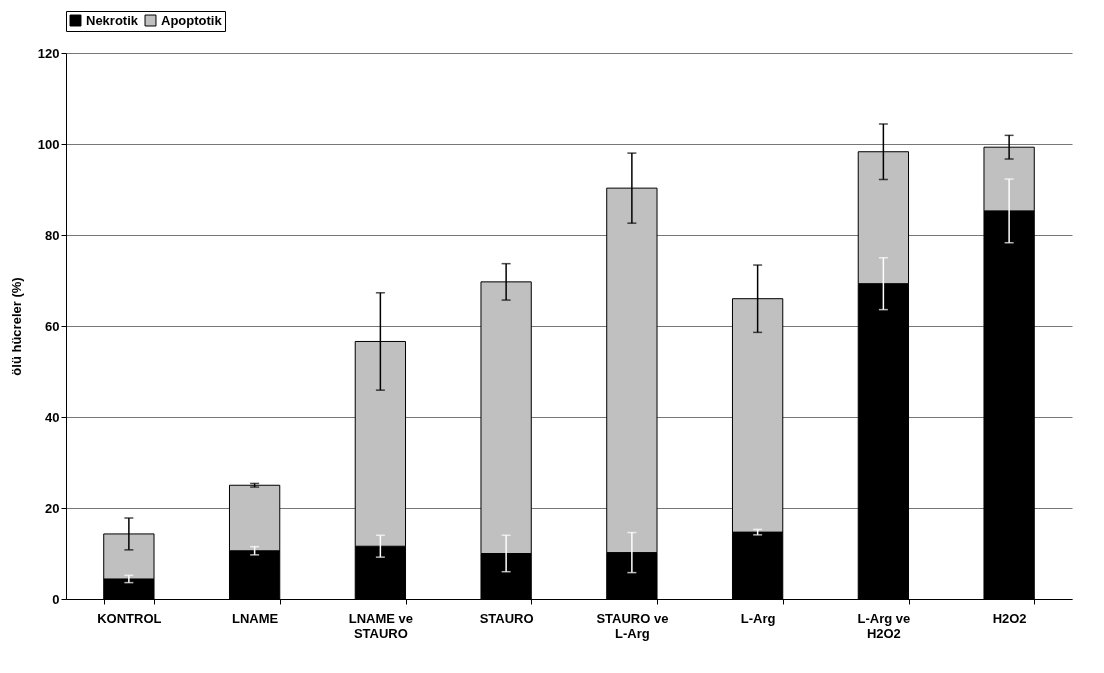 The height and width of the screenshot is (673, 1104). Describe the element at coordinates (255, 618) in the screenshot. I see `x-tick-label: LNAME` at that location.